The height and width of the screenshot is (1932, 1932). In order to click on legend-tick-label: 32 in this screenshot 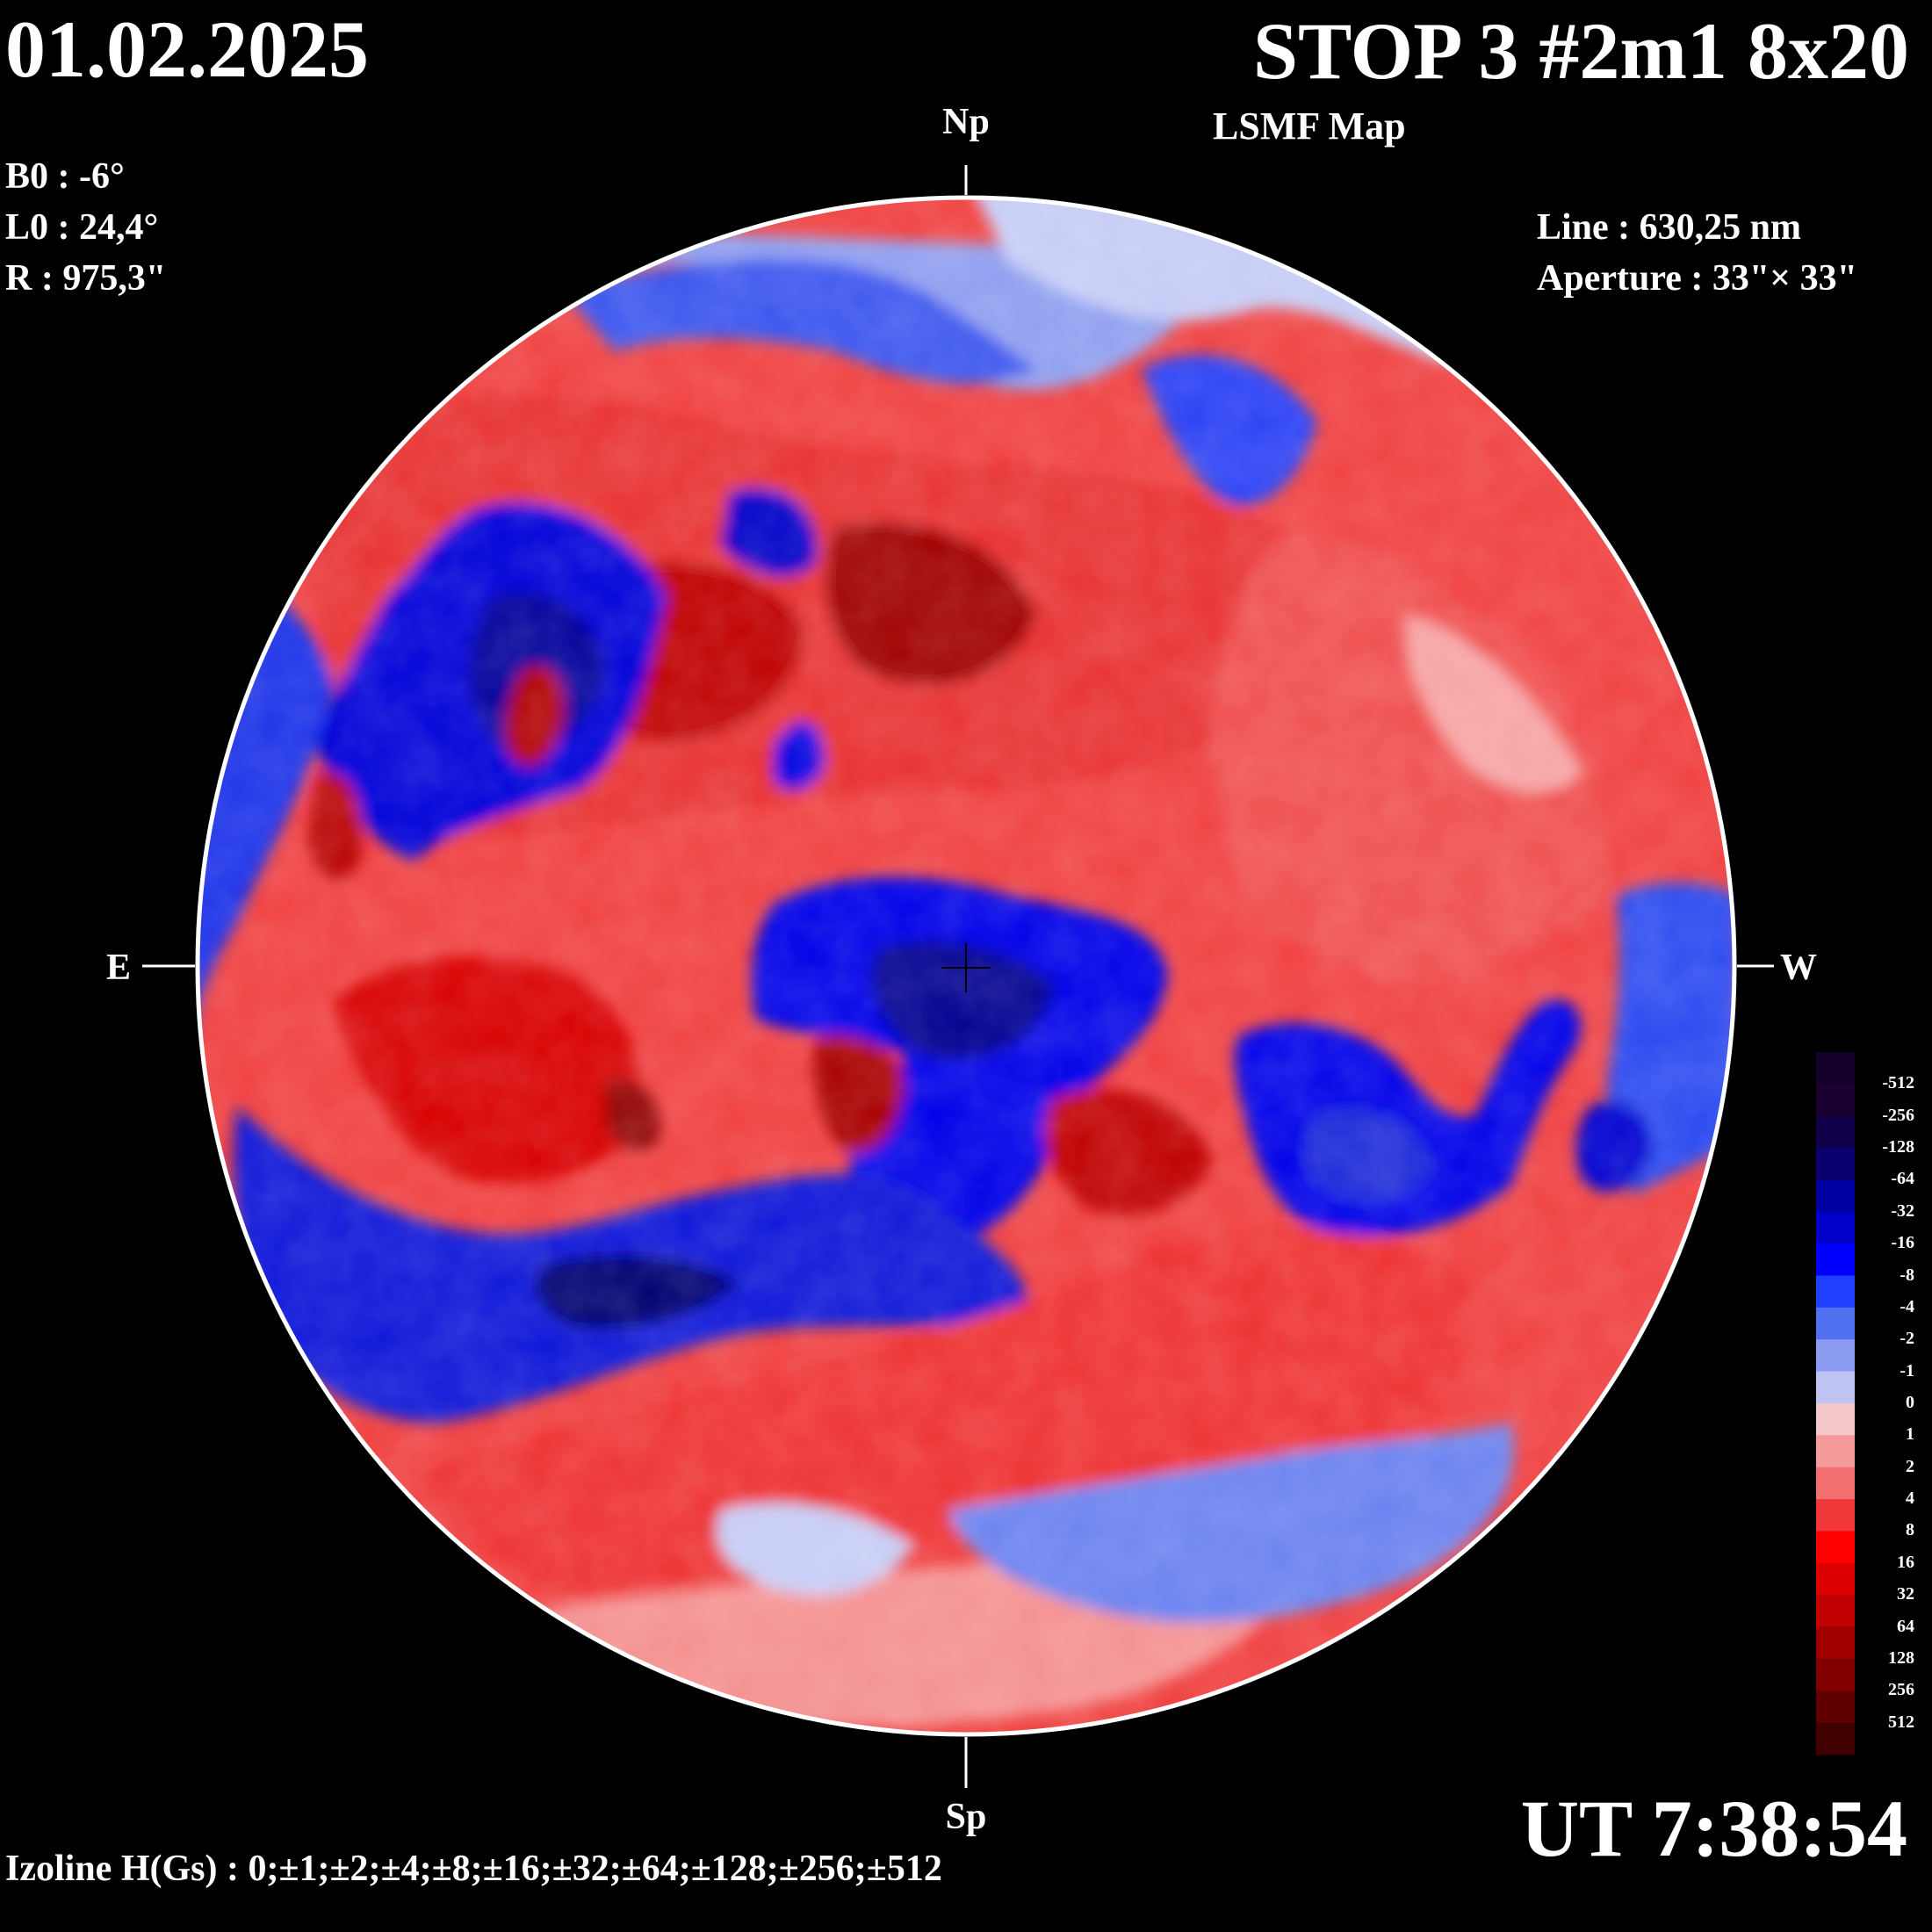, I will do `click(1906, 1594)`.